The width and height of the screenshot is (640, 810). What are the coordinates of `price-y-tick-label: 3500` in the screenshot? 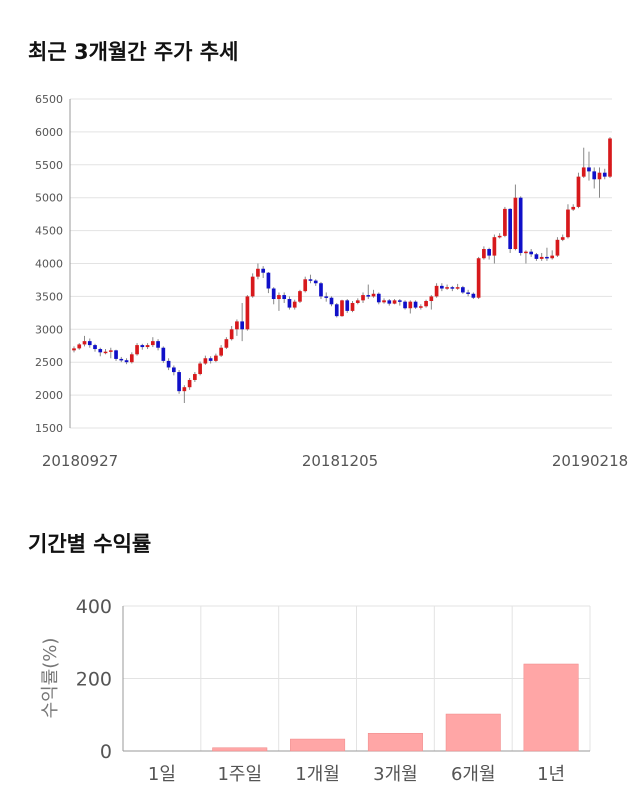 It's located at (49, 296).